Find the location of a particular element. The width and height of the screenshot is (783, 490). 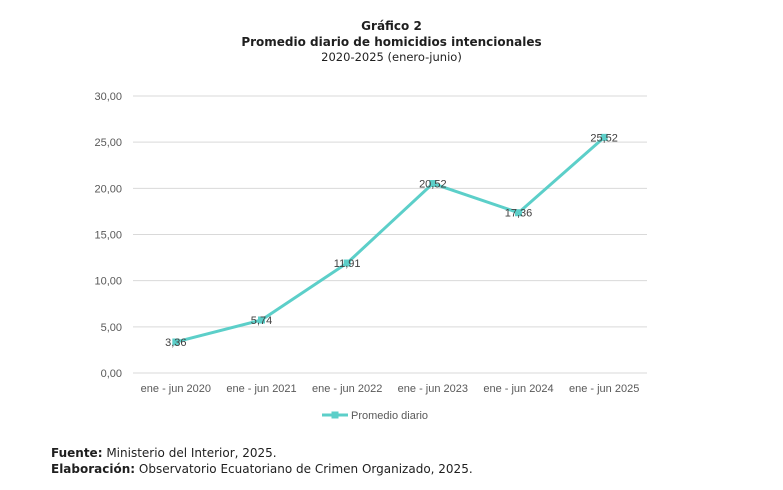

source-label: Fuente: is located at coordinates (77, 453).